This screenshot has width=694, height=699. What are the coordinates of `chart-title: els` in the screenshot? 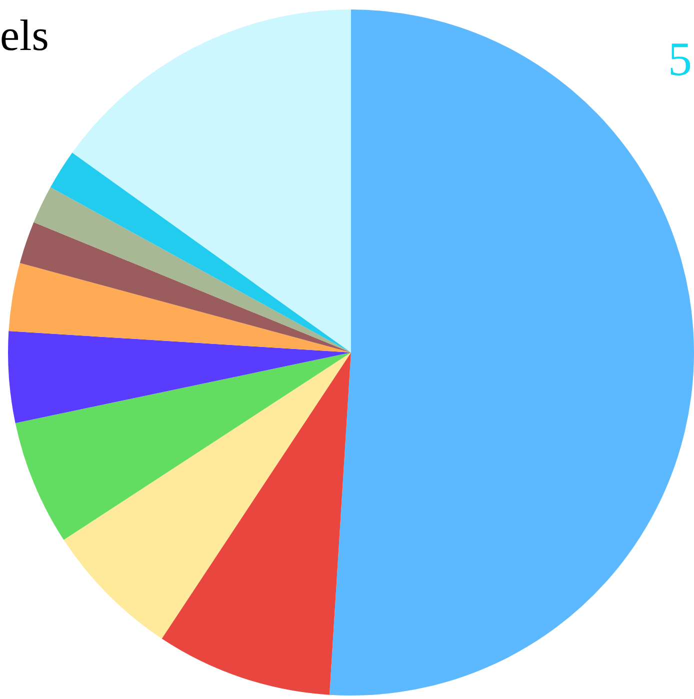 It's located at (24, 35).